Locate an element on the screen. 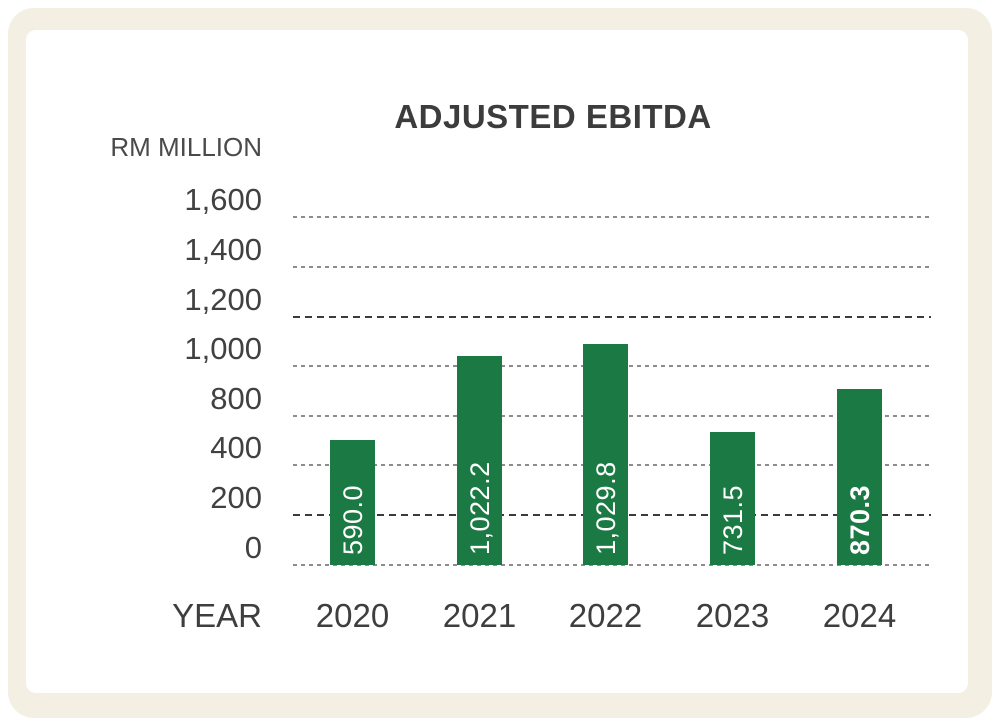 This screenshot has height=726, width=1000. x-tick-label-2022: 2022 is located at coordinates (605, 615).